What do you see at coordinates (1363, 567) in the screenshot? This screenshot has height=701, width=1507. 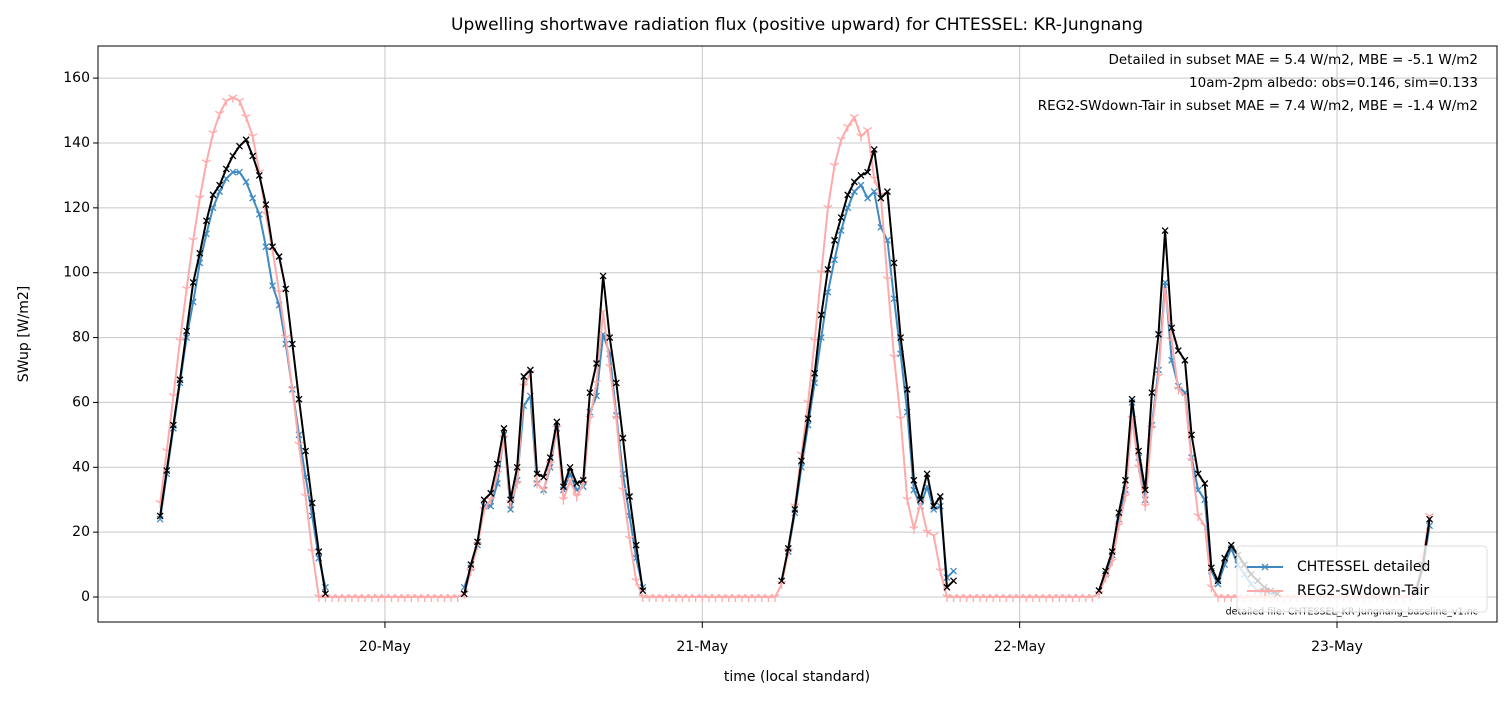 I see `legend-label: CHTESSEL detailed` at bounding box center [1363, 567].